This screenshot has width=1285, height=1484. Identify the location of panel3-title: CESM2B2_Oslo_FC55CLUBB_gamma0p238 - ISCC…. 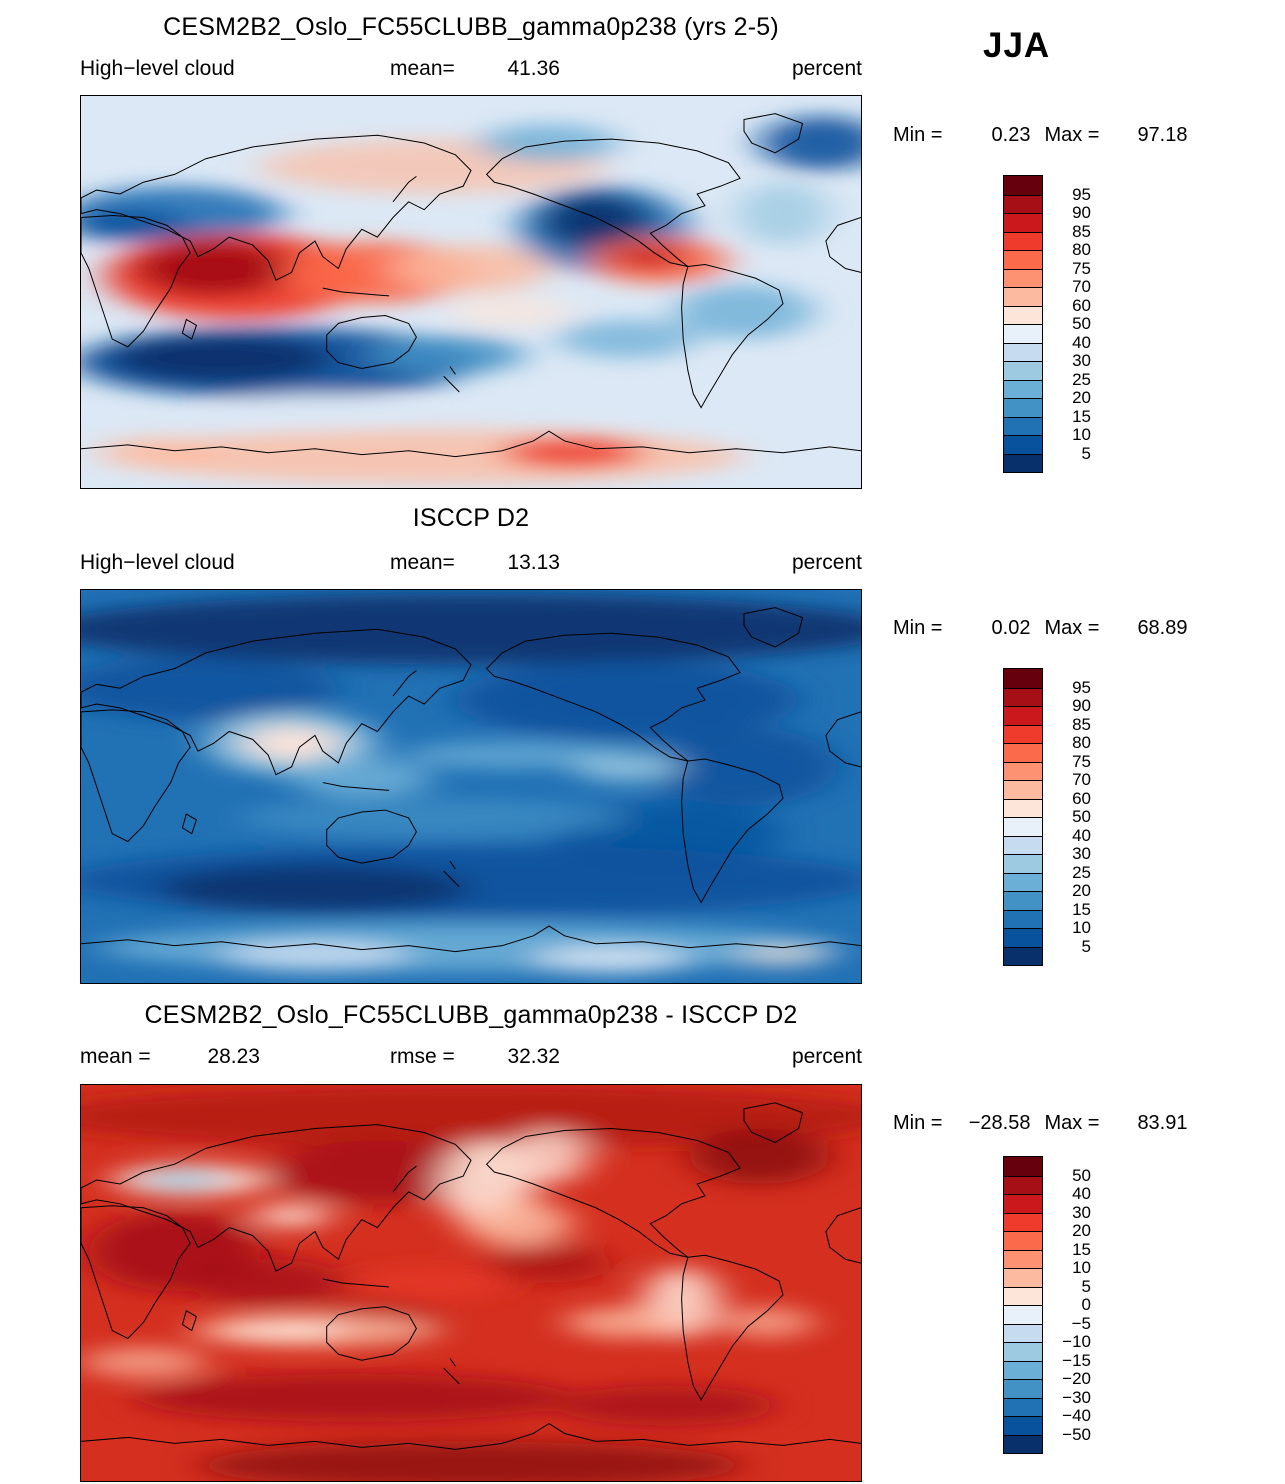
(471, 1015).